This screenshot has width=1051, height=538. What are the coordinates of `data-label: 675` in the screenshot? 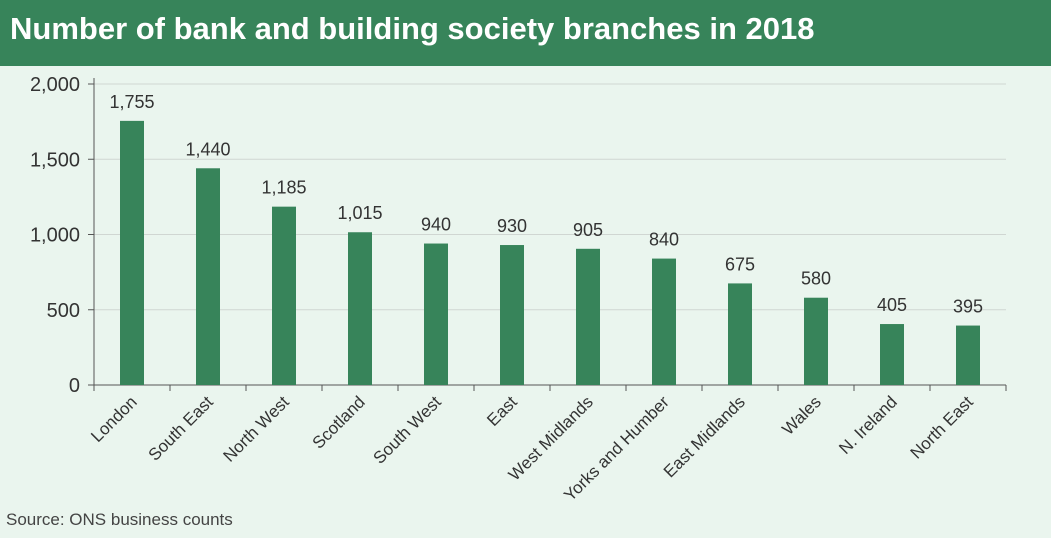 It's located at (740, 264).